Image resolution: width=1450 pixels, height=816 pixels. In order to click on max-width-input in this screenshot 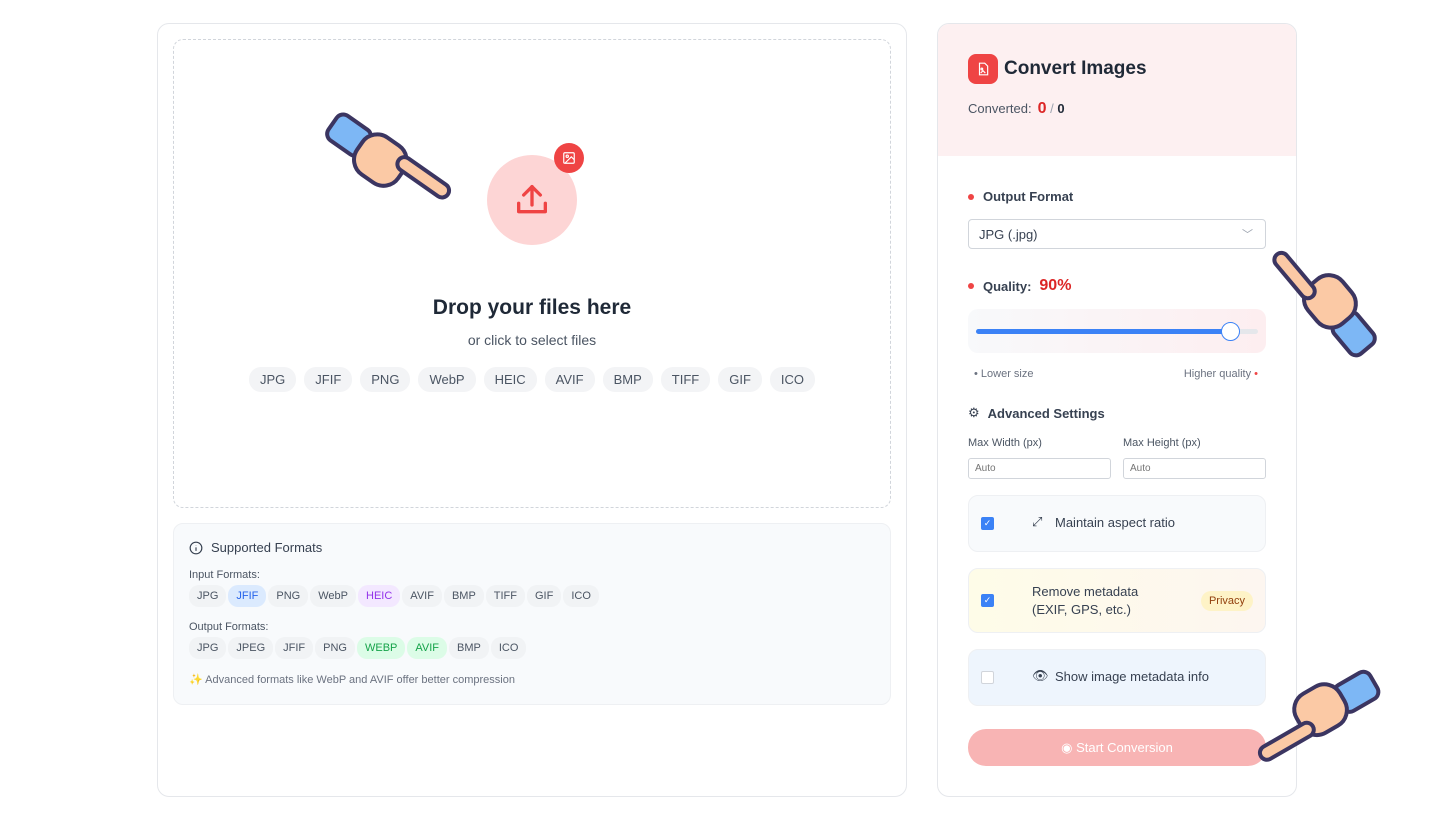, I will do `click(1039, 468)`.